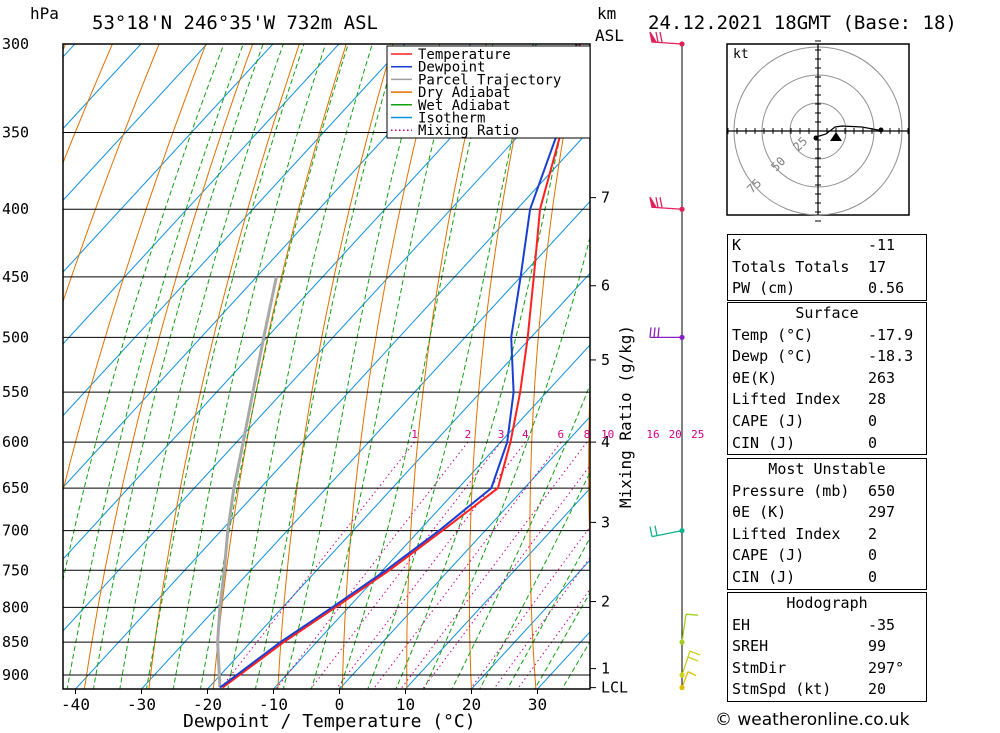  What do you see at coordinates (773, 356) in the screenshot?
I see `index-label: Dewp (°C)` at bounding box center [773, 356].